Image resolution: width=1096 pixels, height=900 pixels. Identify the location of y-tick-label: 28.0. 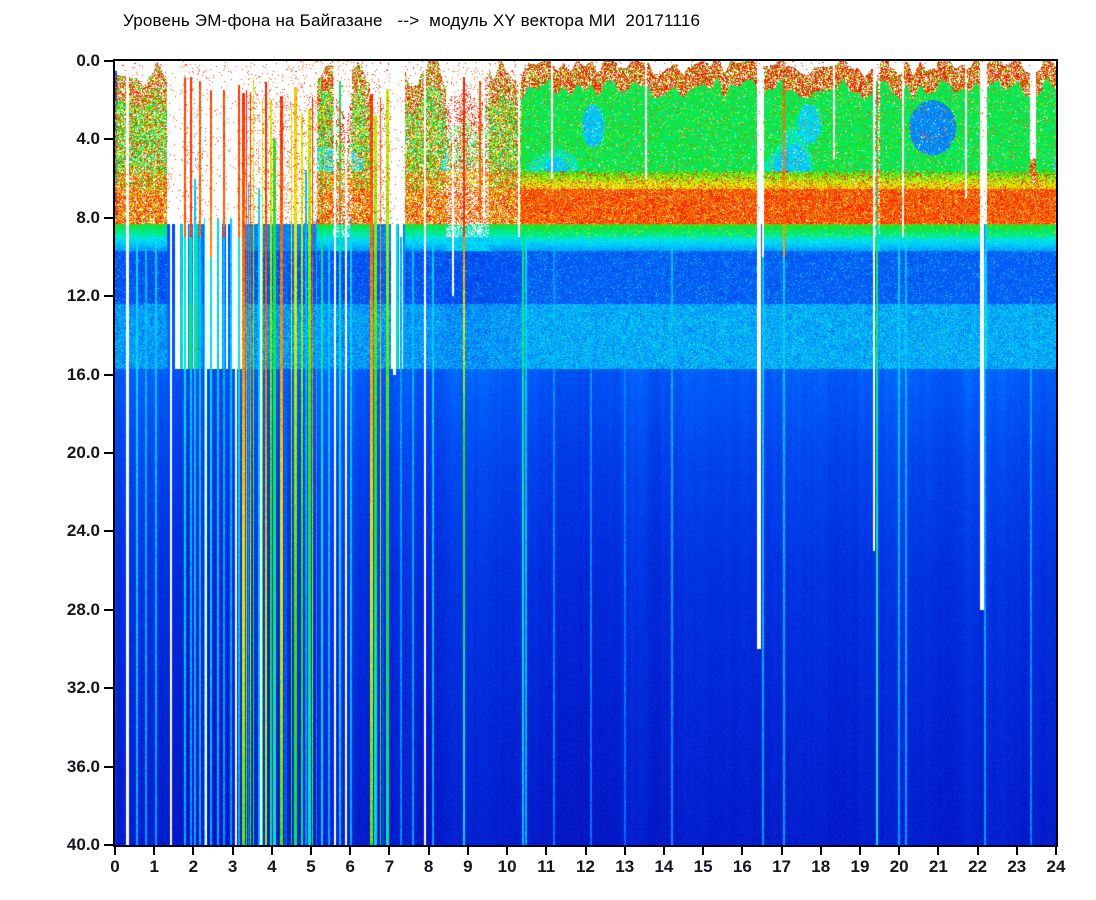
(83, 609).